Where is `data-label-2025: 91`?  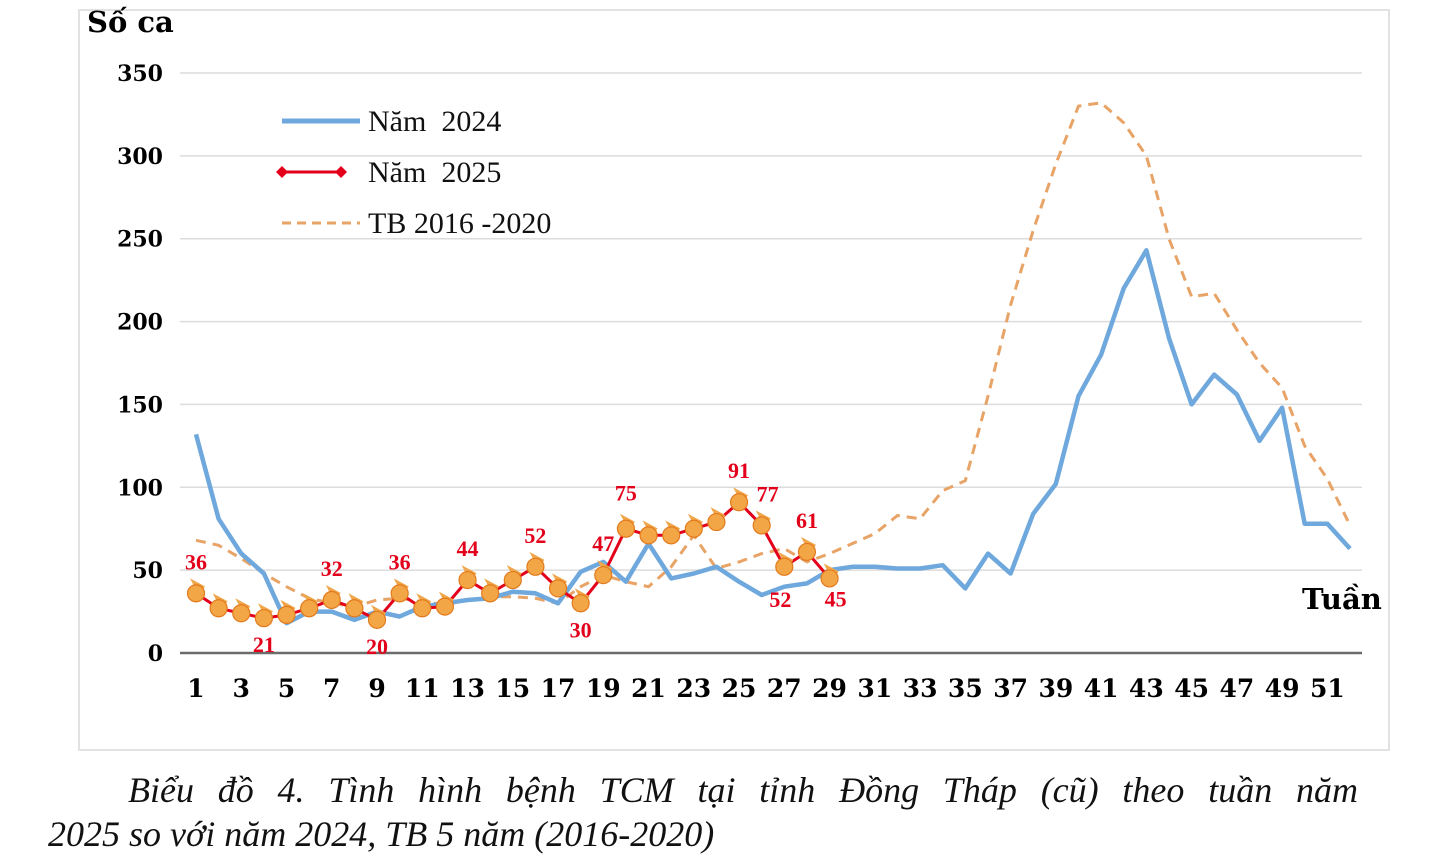
data-label-2025: 91 is located at coordinates (739, 470).